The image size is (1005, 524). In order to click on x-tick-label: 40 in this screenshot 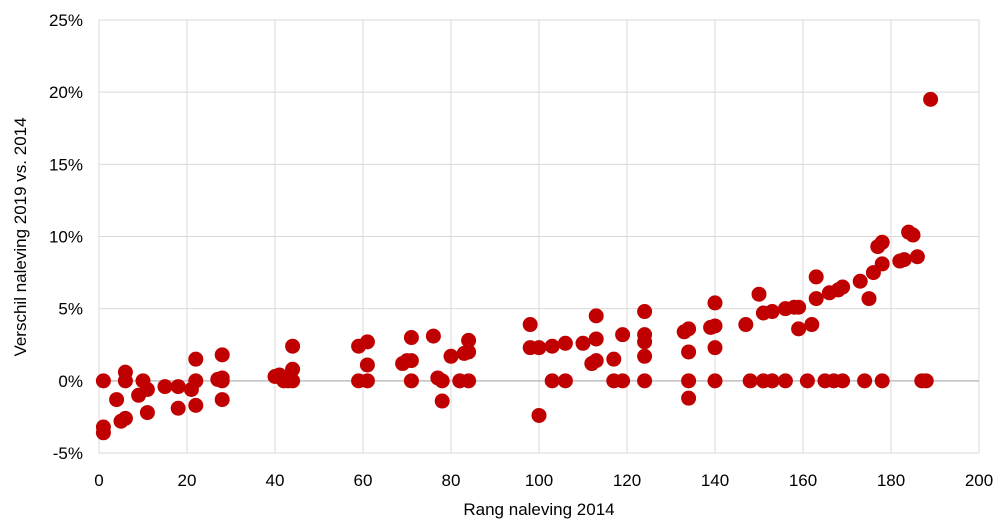, I will do `click(275, 480)`.